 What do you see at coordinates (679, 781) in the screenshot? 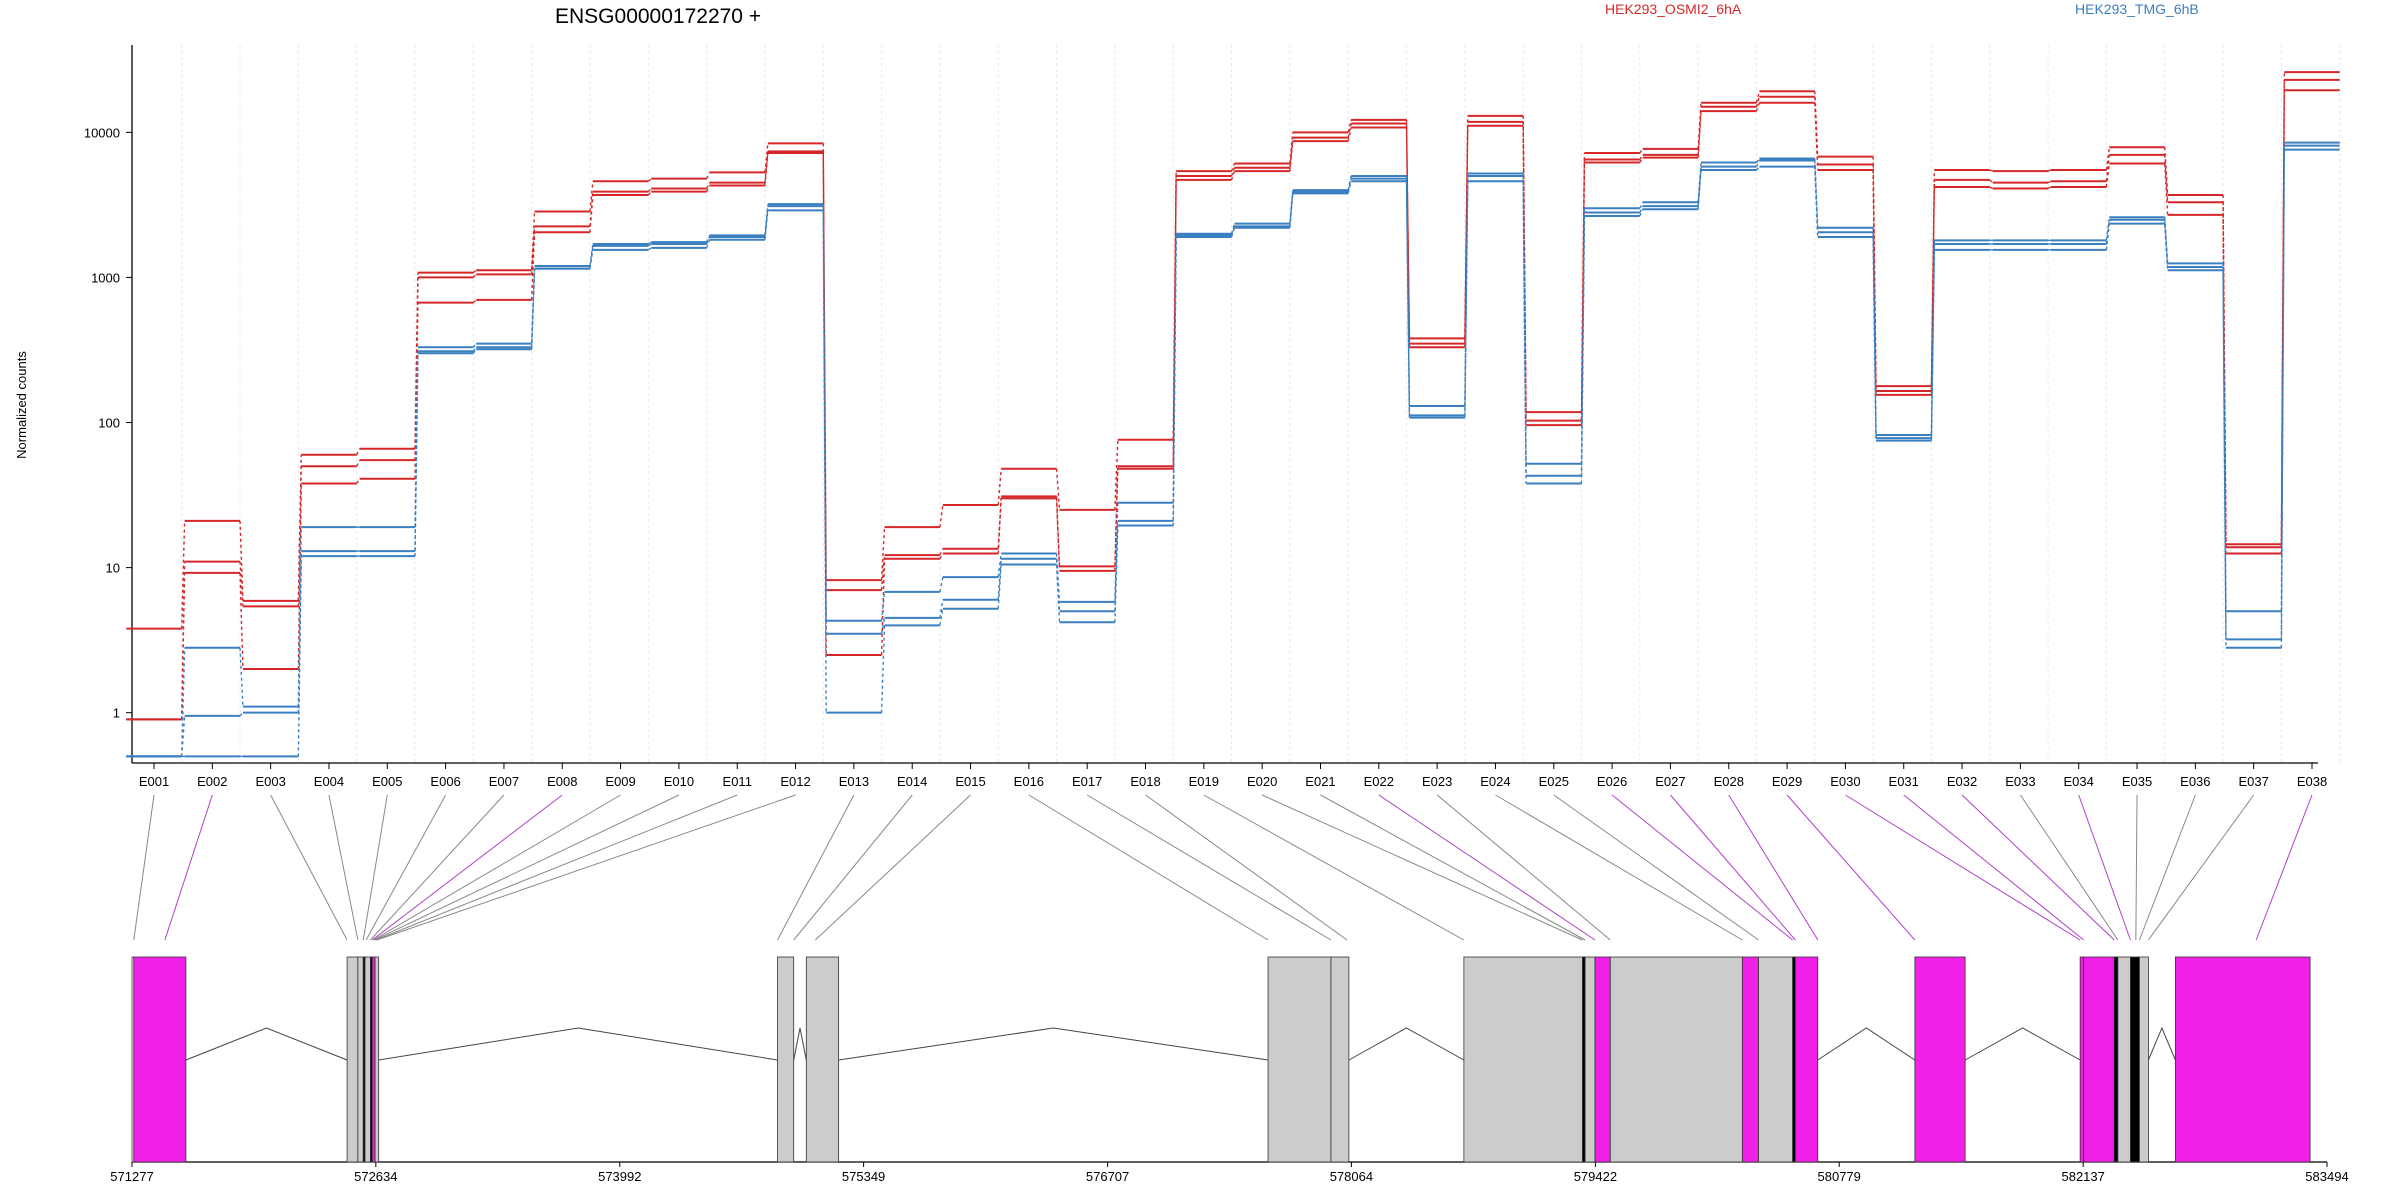
I see `x-tick-label: E010` at bounding box center [679, 781].